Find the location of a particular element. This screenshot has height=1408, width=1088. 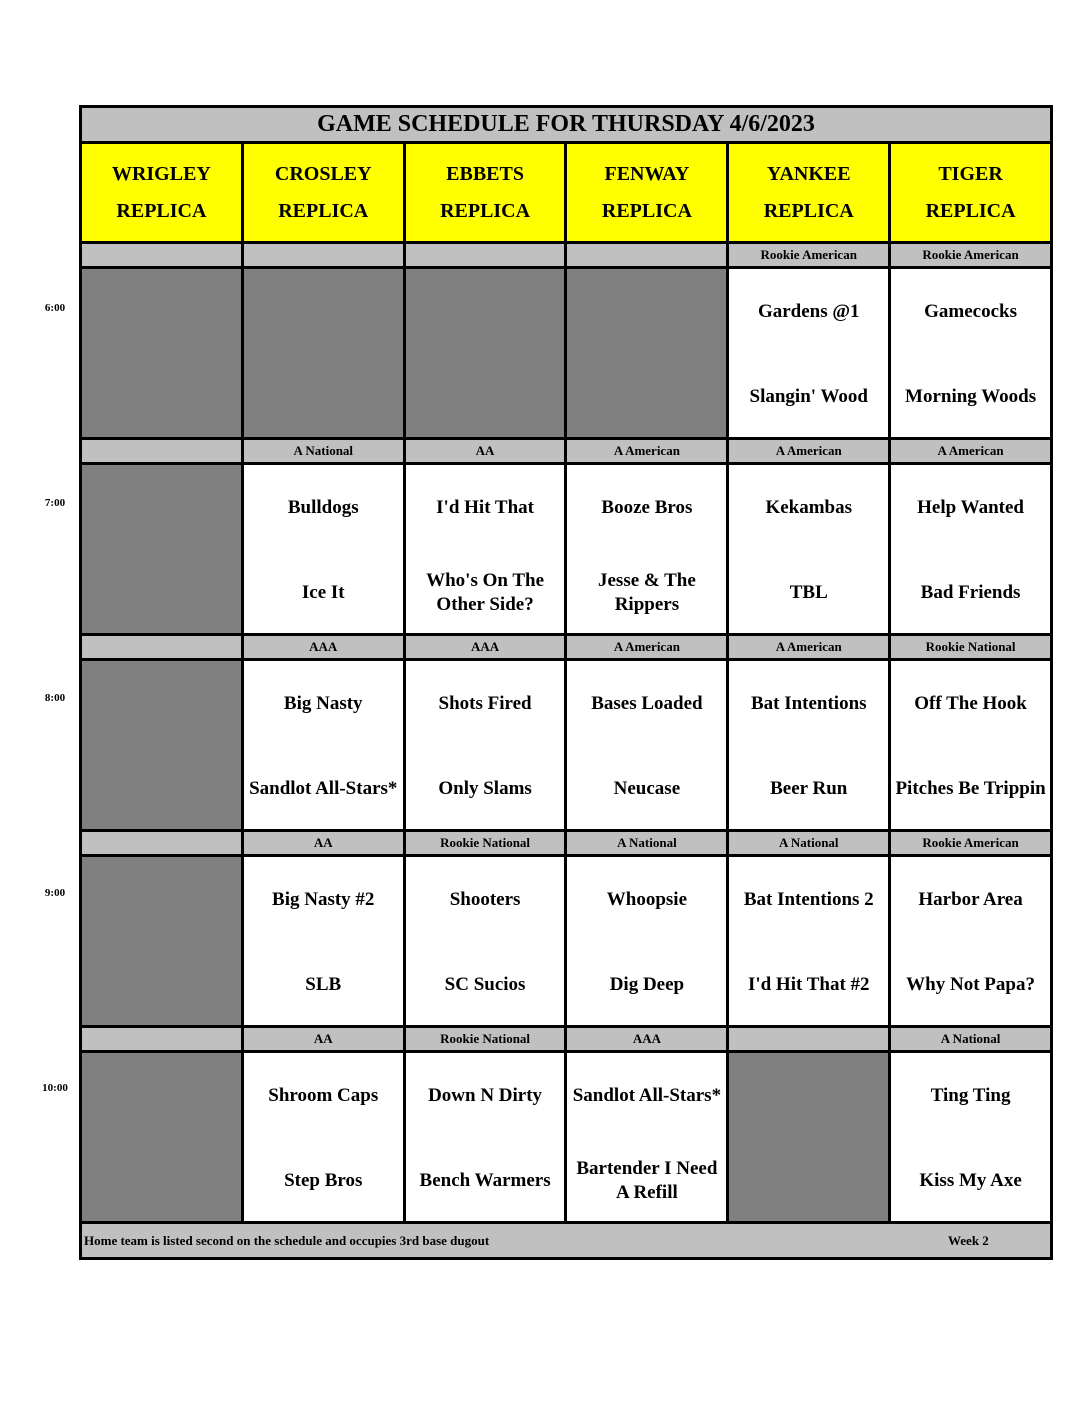

away-team: Bat Intentions is located at coordinates (808, 703).